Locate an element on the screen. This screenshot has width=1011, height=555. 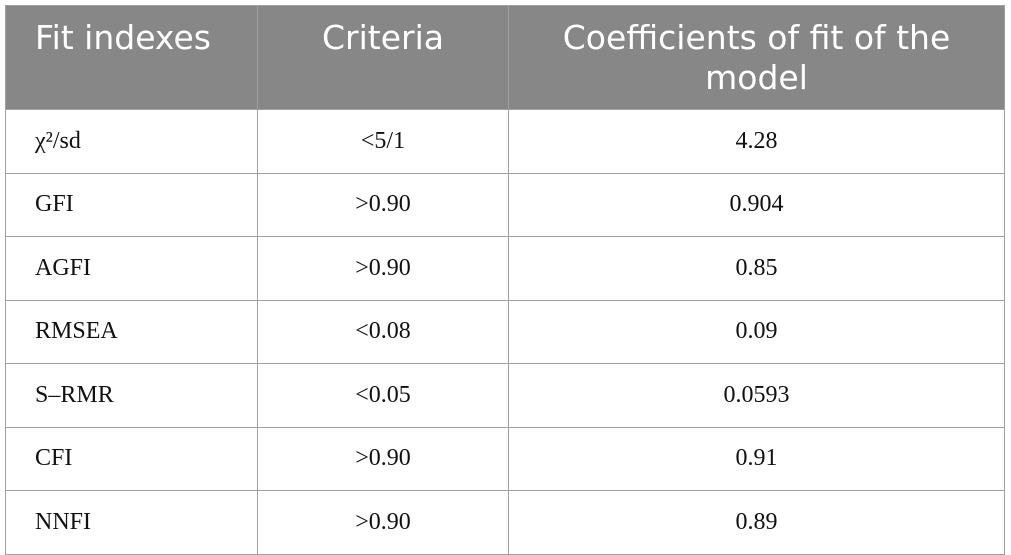
table-cell: NNFI is located at coordinates (131, 522).